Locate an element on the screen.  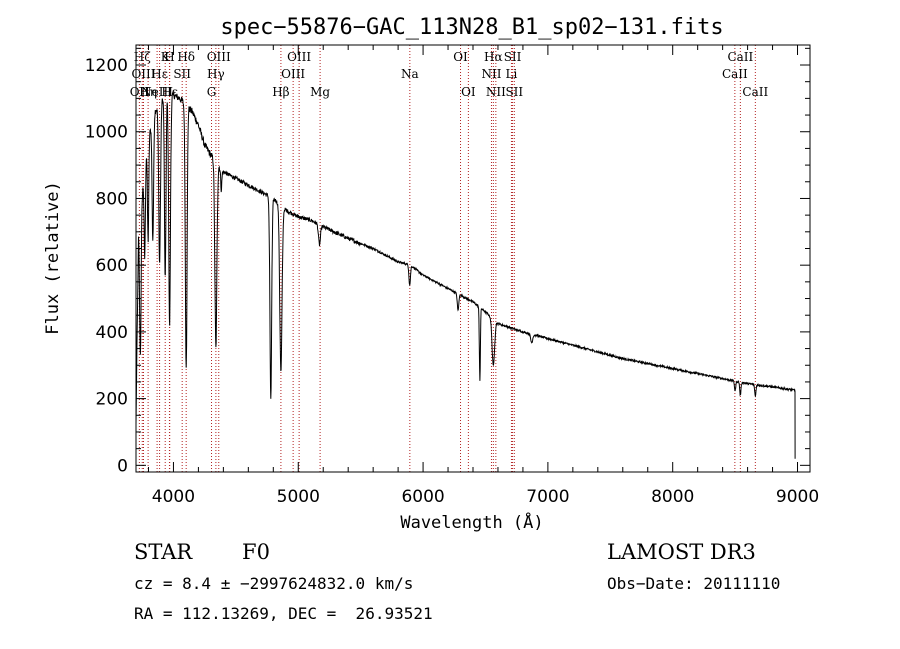
line-marker-label: Hα is located at coordinates (493, 57).